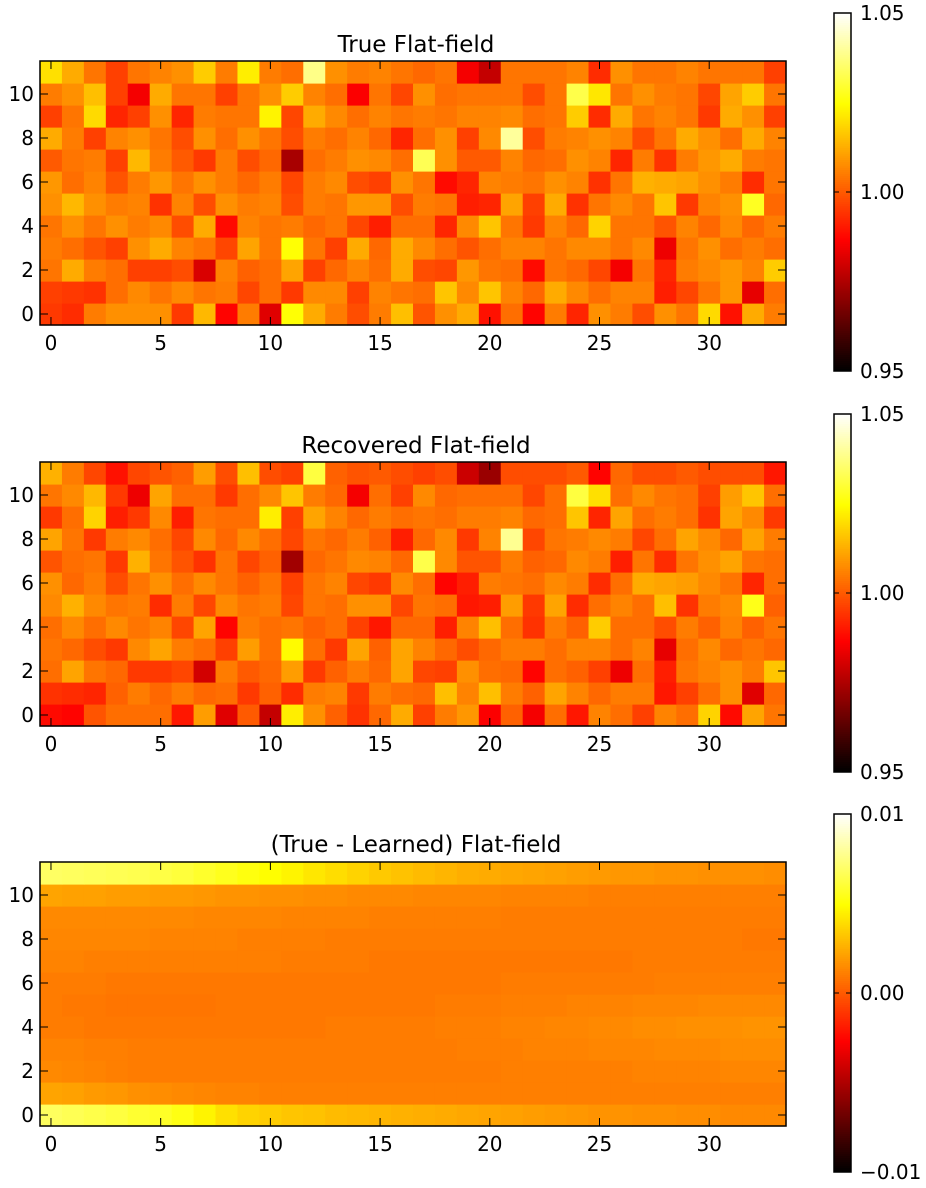 This screenshot has width=926, height=1188. I want to click on x-tick-label: 5, so click(160, 343).